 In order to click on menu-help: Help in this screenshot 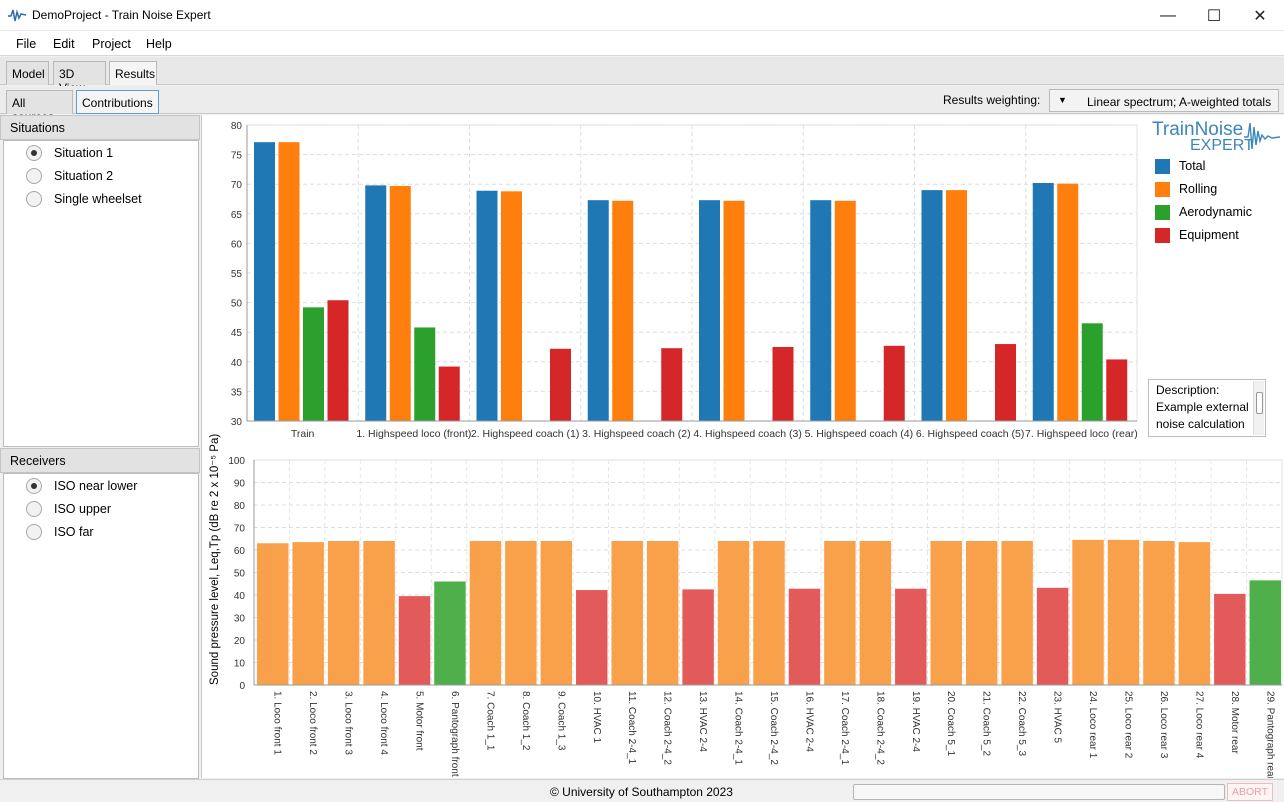, I will do `click(159, 44)`.